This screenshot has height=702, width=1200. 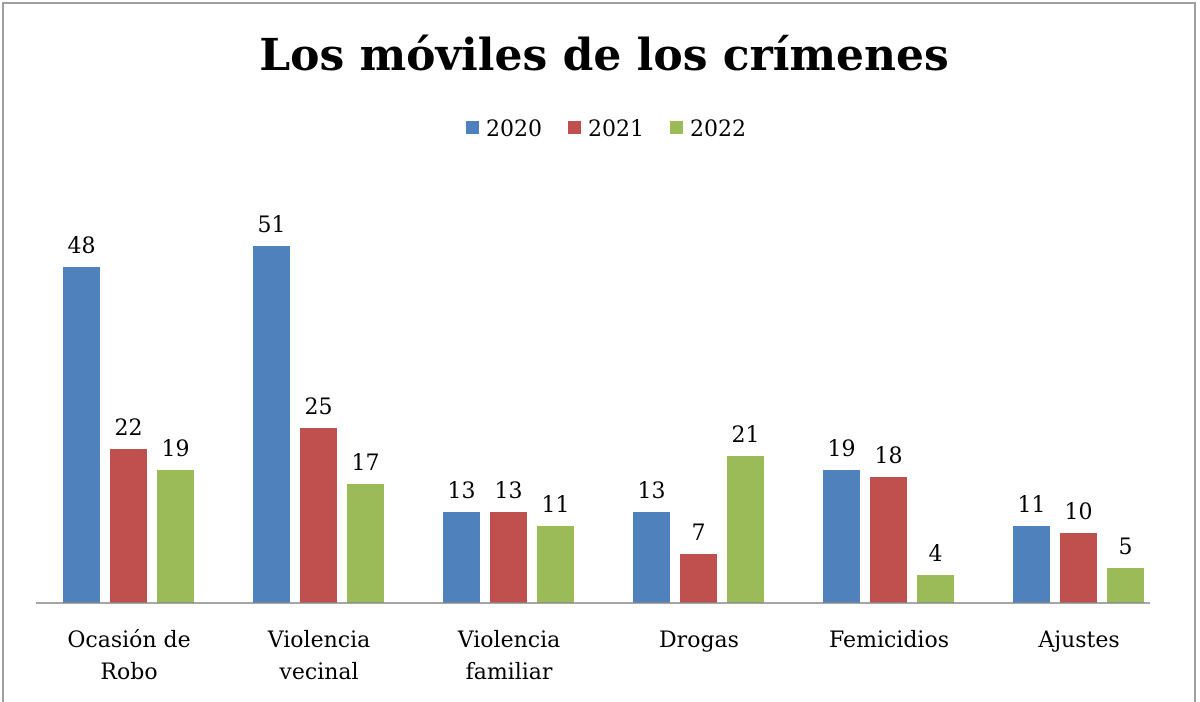 I want to click on category-label: familiar, so click(x=509, y=672).